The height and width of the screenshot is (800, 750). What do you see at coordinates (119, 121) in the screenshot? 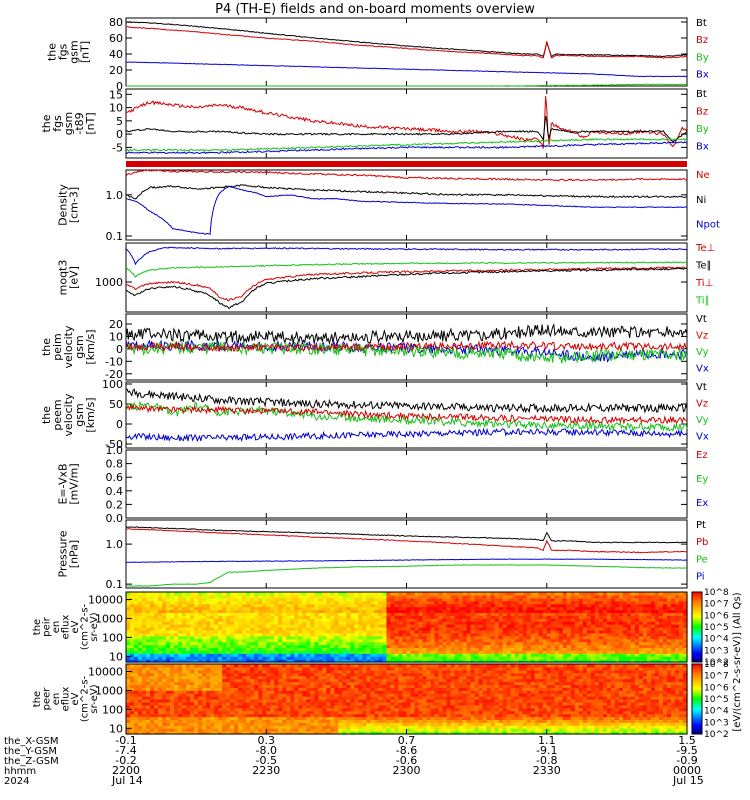
I see `y-tick-label: 5` at bounding box center [119, 121].